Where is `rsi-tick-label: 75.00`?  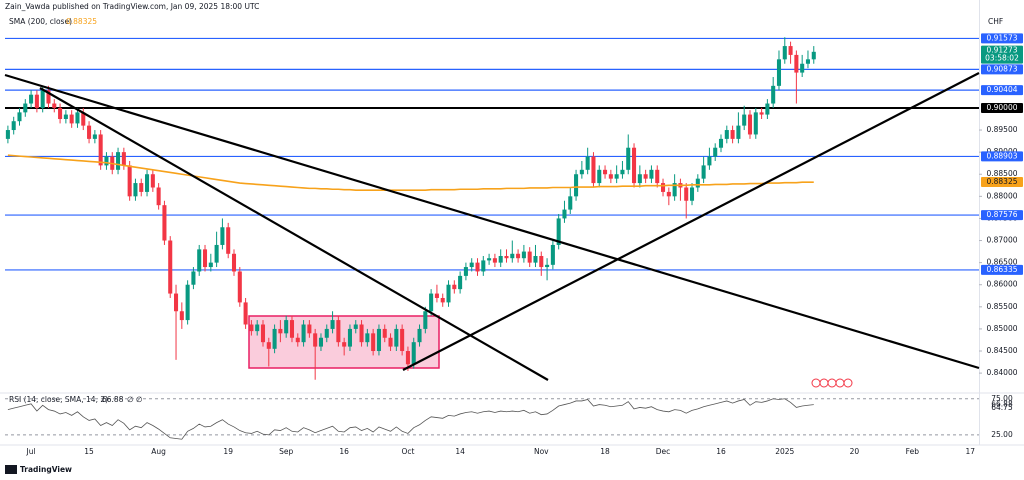 rsi-tick-label: 75.00 is located at coordinates (1002, 398).